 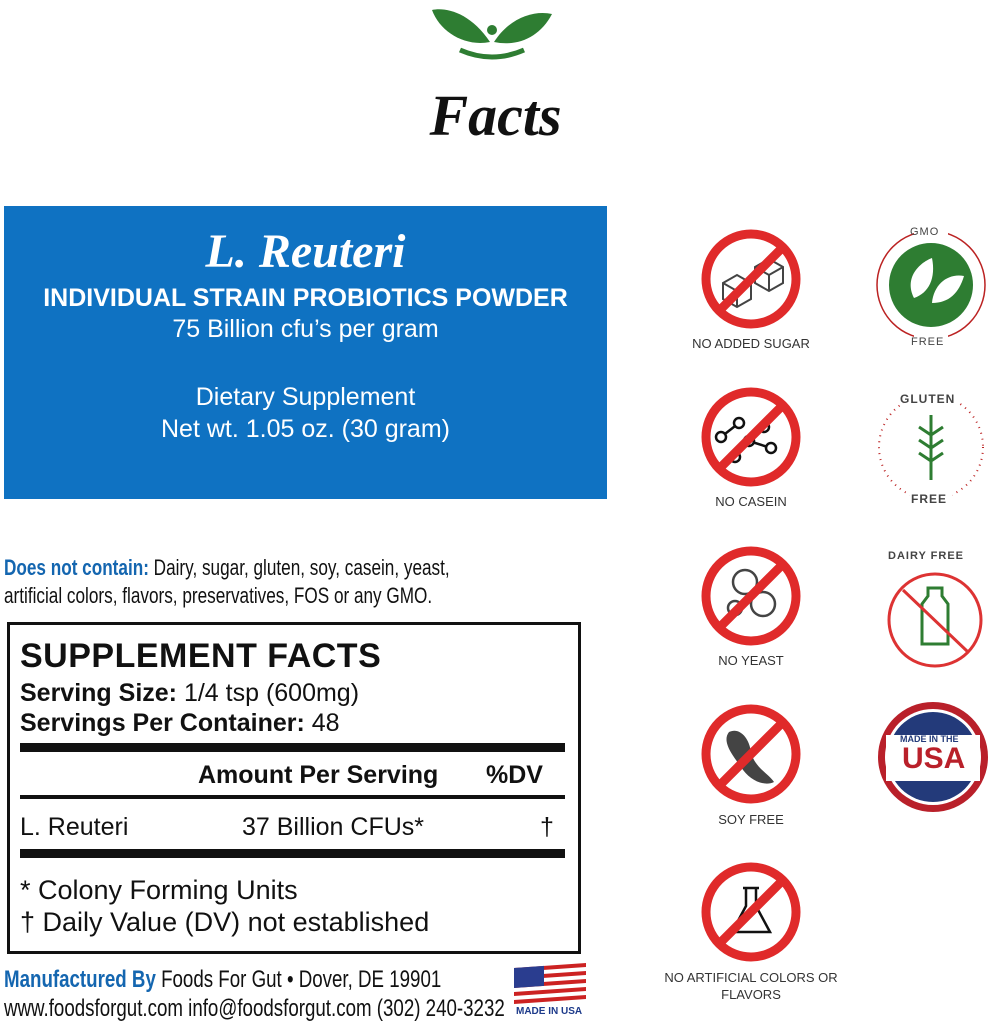 I want to click on gluten-top: GLUTEN, so click(x=928, y=399).